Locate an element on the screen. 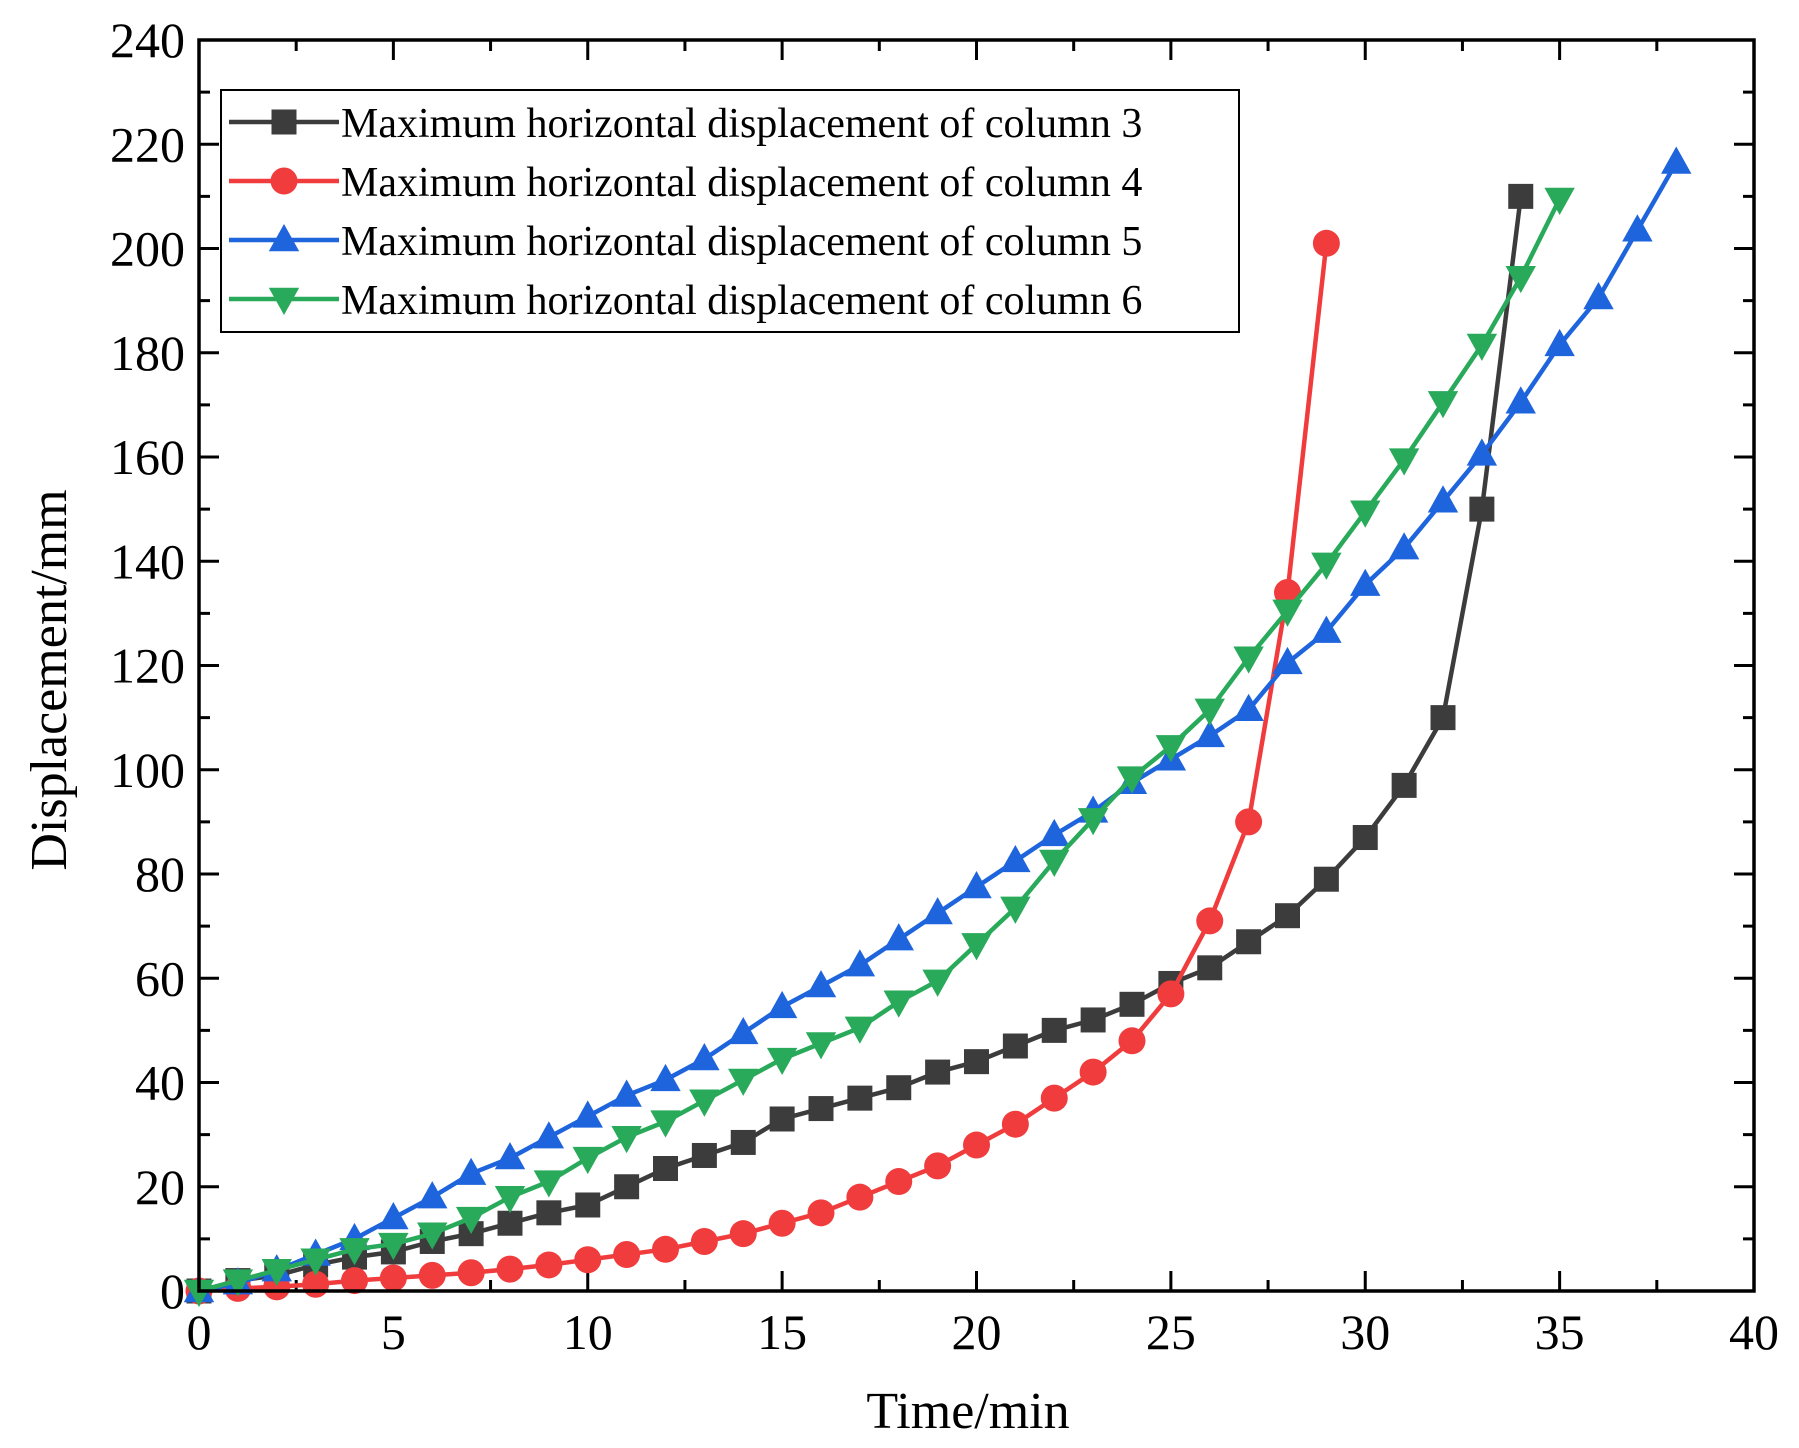  x-tick-label: 20 is located at coordinates (977, 1332).